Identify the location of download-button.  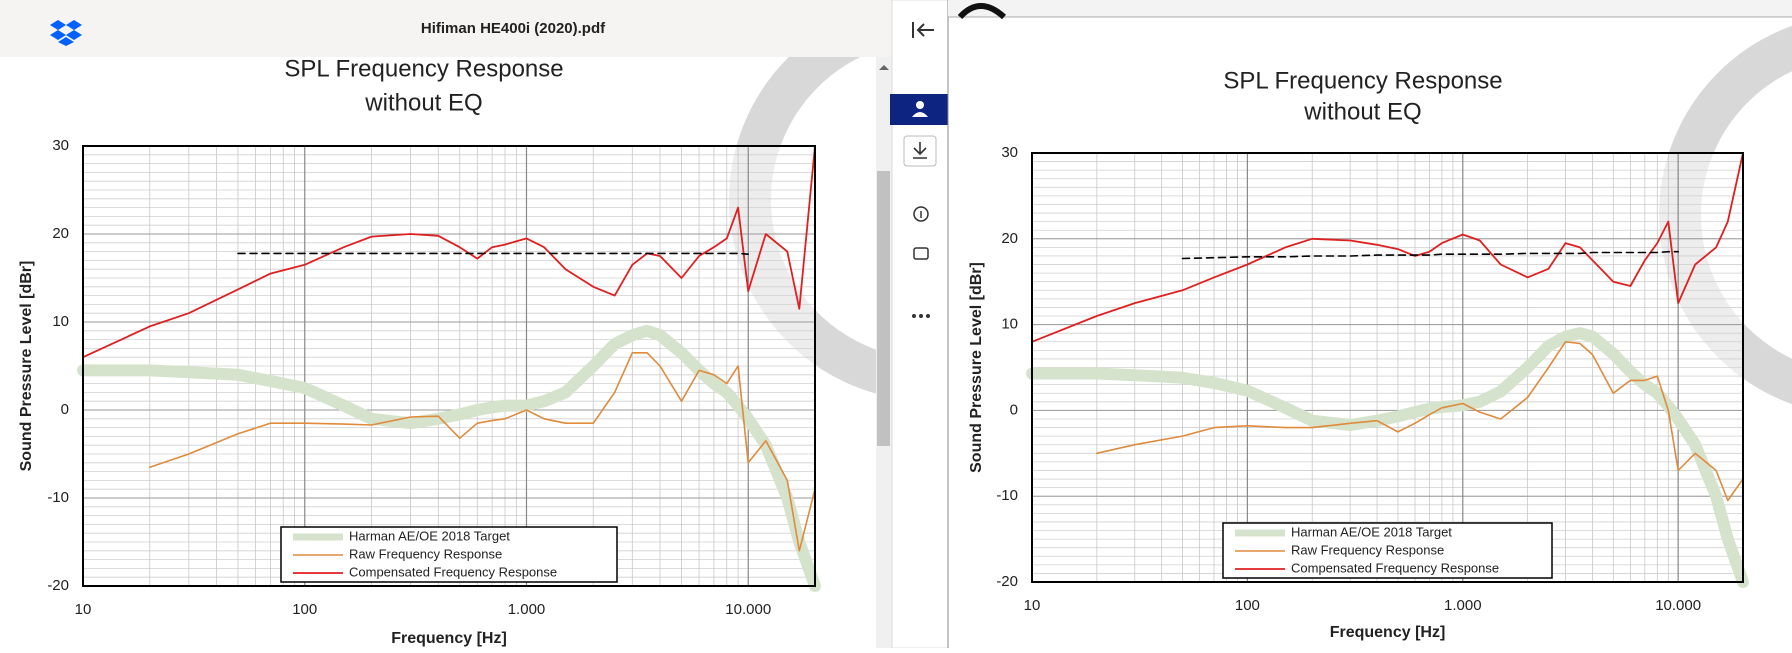
(920, 151).